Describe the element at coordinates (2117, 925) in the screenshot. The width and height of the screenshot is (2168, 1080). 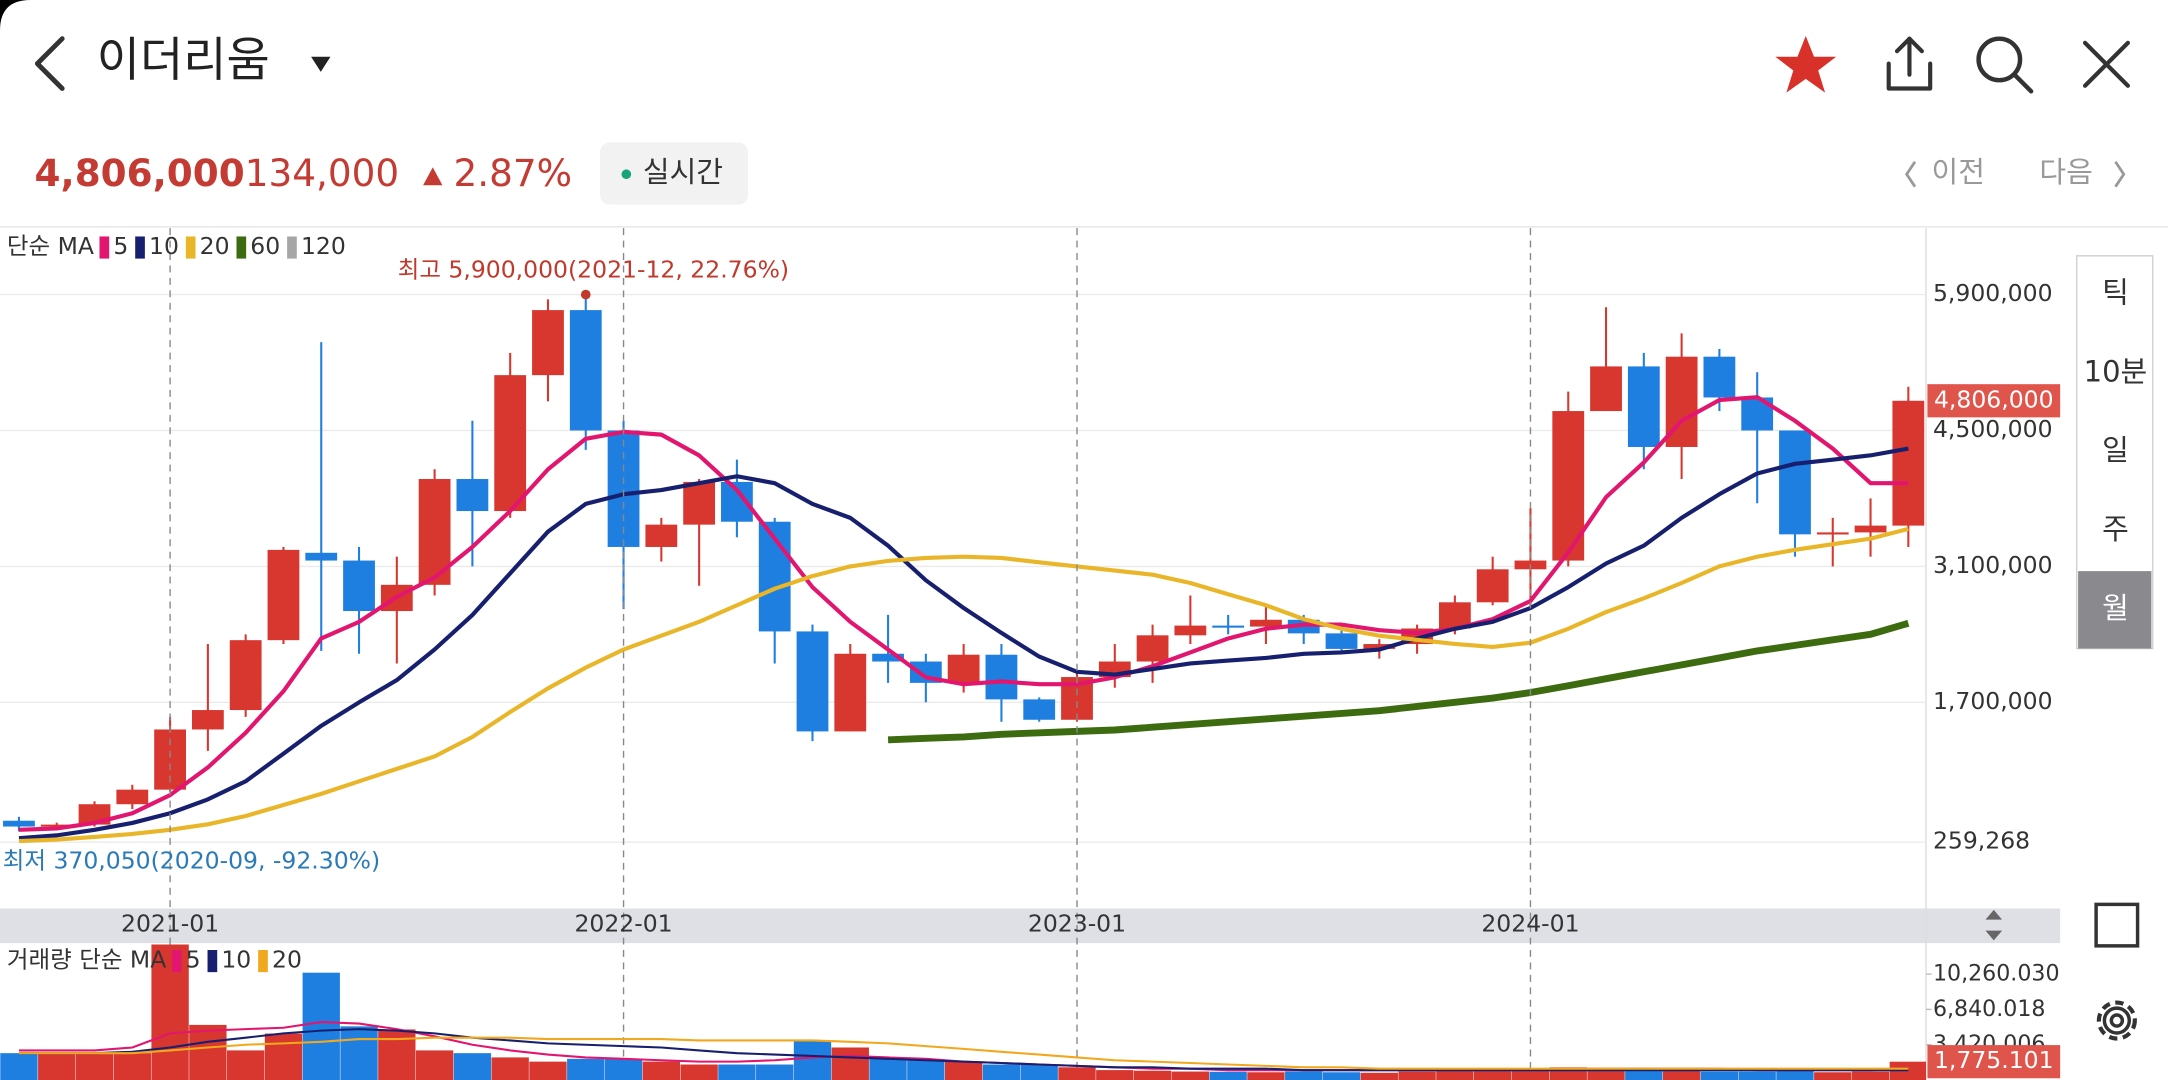
I see `layout-button` at that location.